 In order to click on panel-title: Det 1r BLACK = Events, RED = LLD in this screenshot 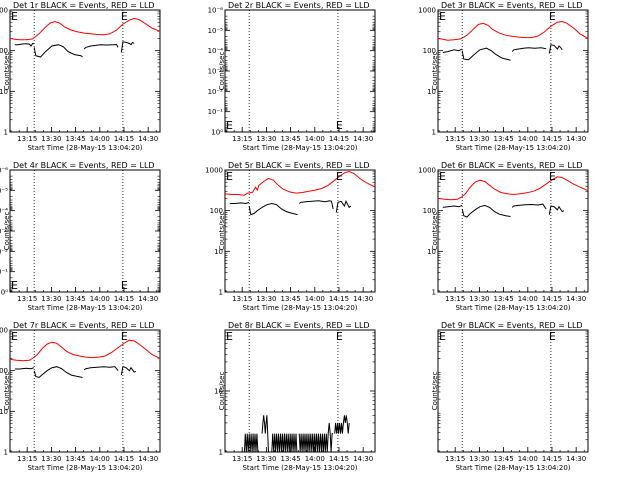, I will do `click(84, 5)`.